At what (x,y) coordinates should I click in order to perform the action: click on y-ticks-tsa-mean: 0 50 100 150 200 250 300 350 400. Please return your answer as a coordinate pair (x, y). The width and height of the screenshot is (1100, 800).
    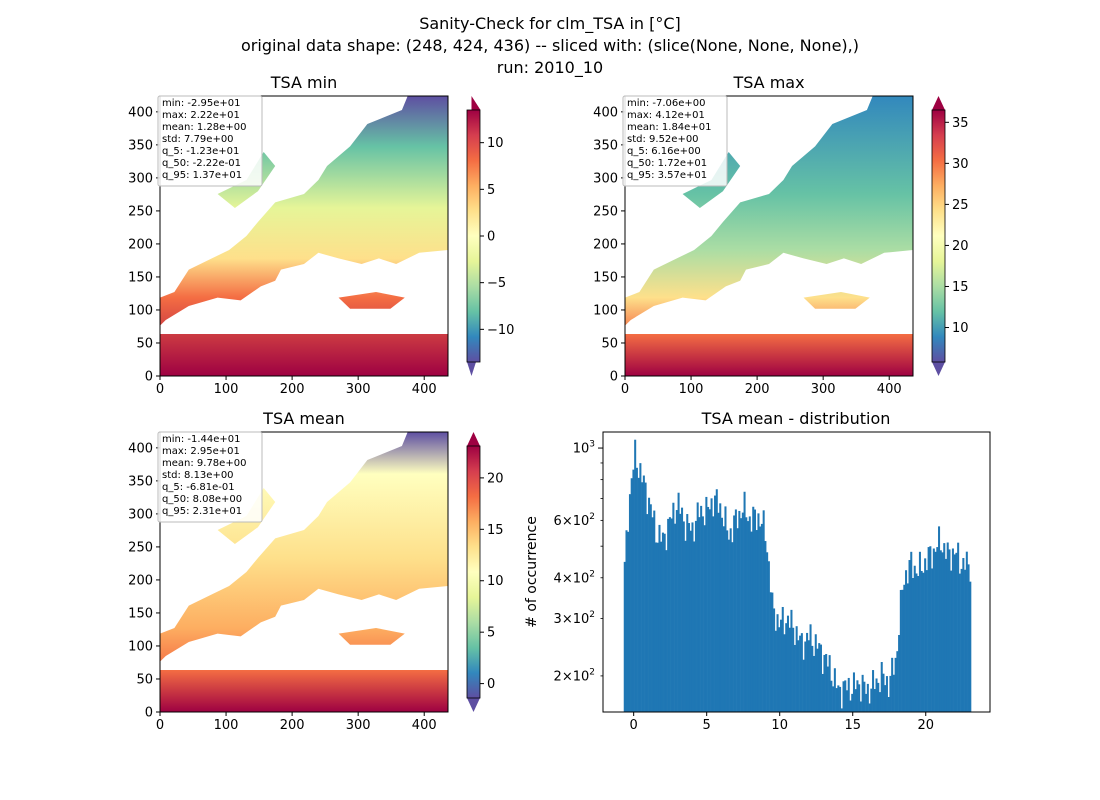
    Looking at the image, I should click on (144, 581).